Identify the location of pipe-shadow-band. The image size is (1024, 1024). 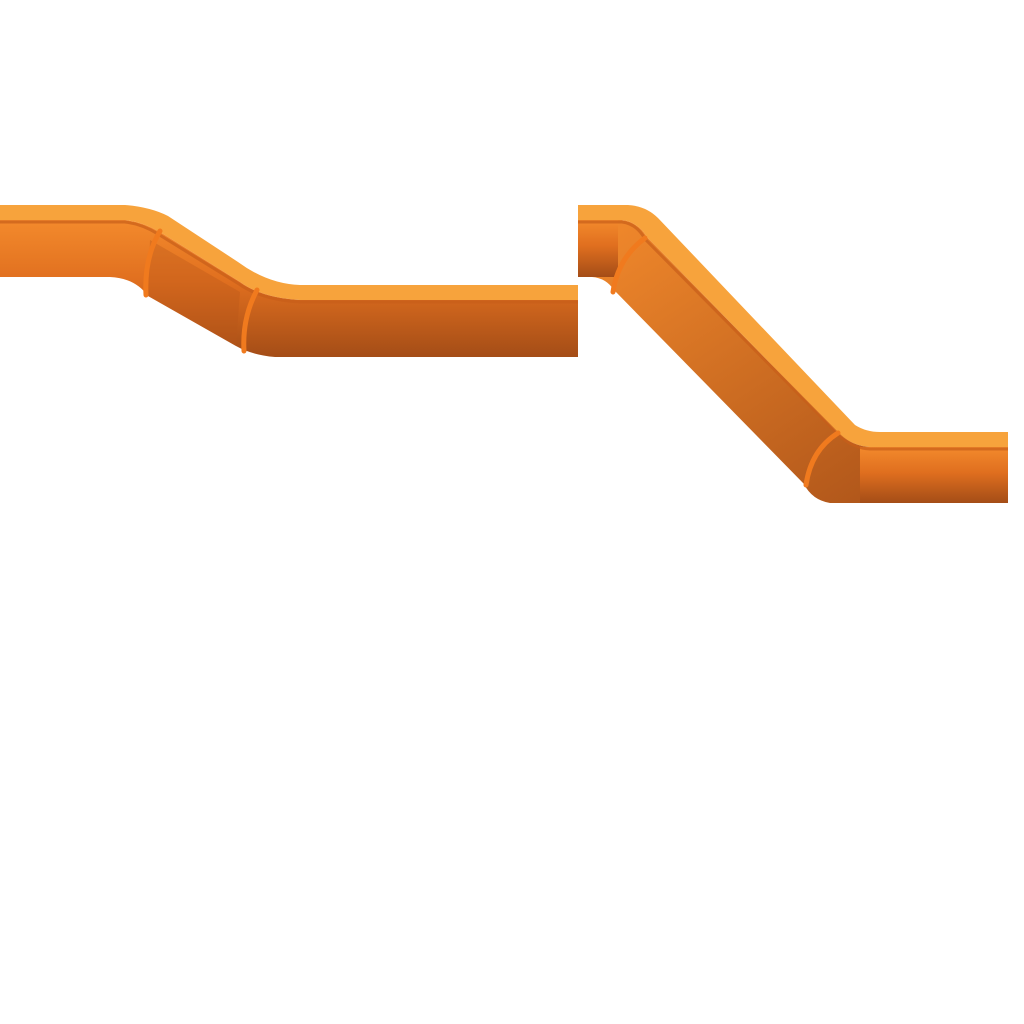
(194, 293).